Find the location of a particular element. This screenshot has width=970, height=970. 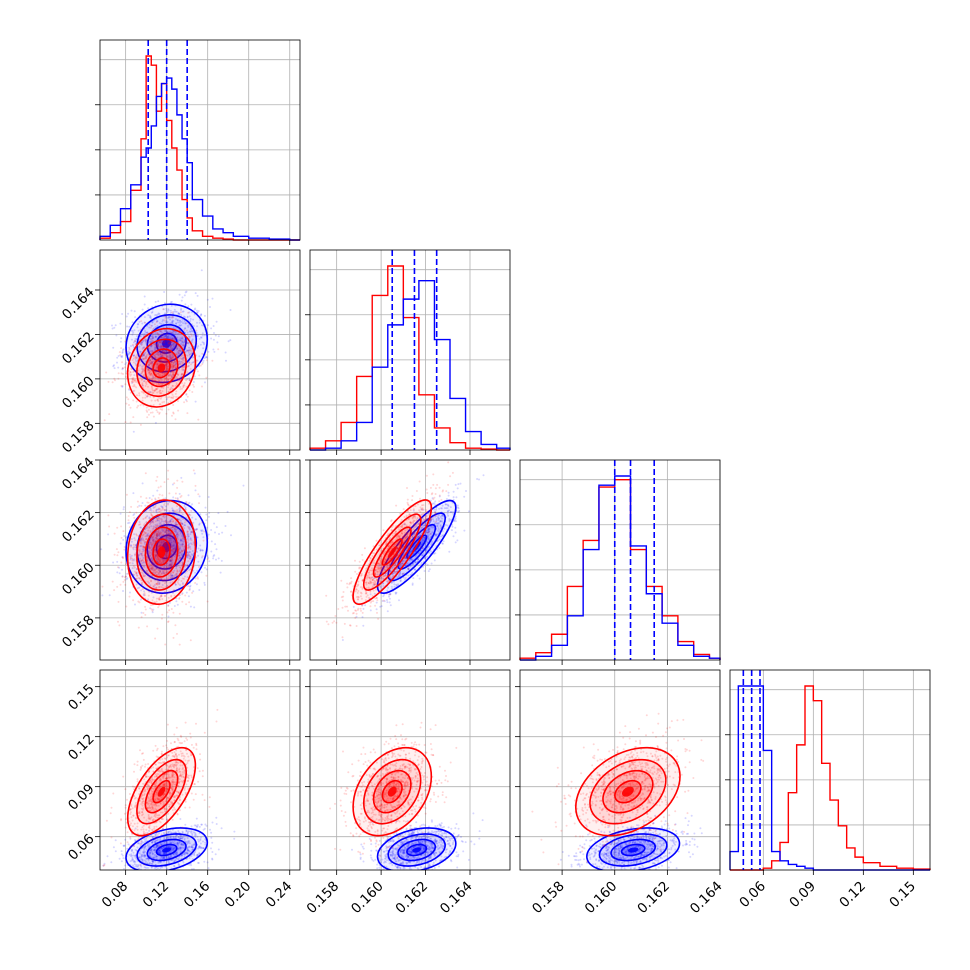

panel-frame is located at coordinates (200, 350).